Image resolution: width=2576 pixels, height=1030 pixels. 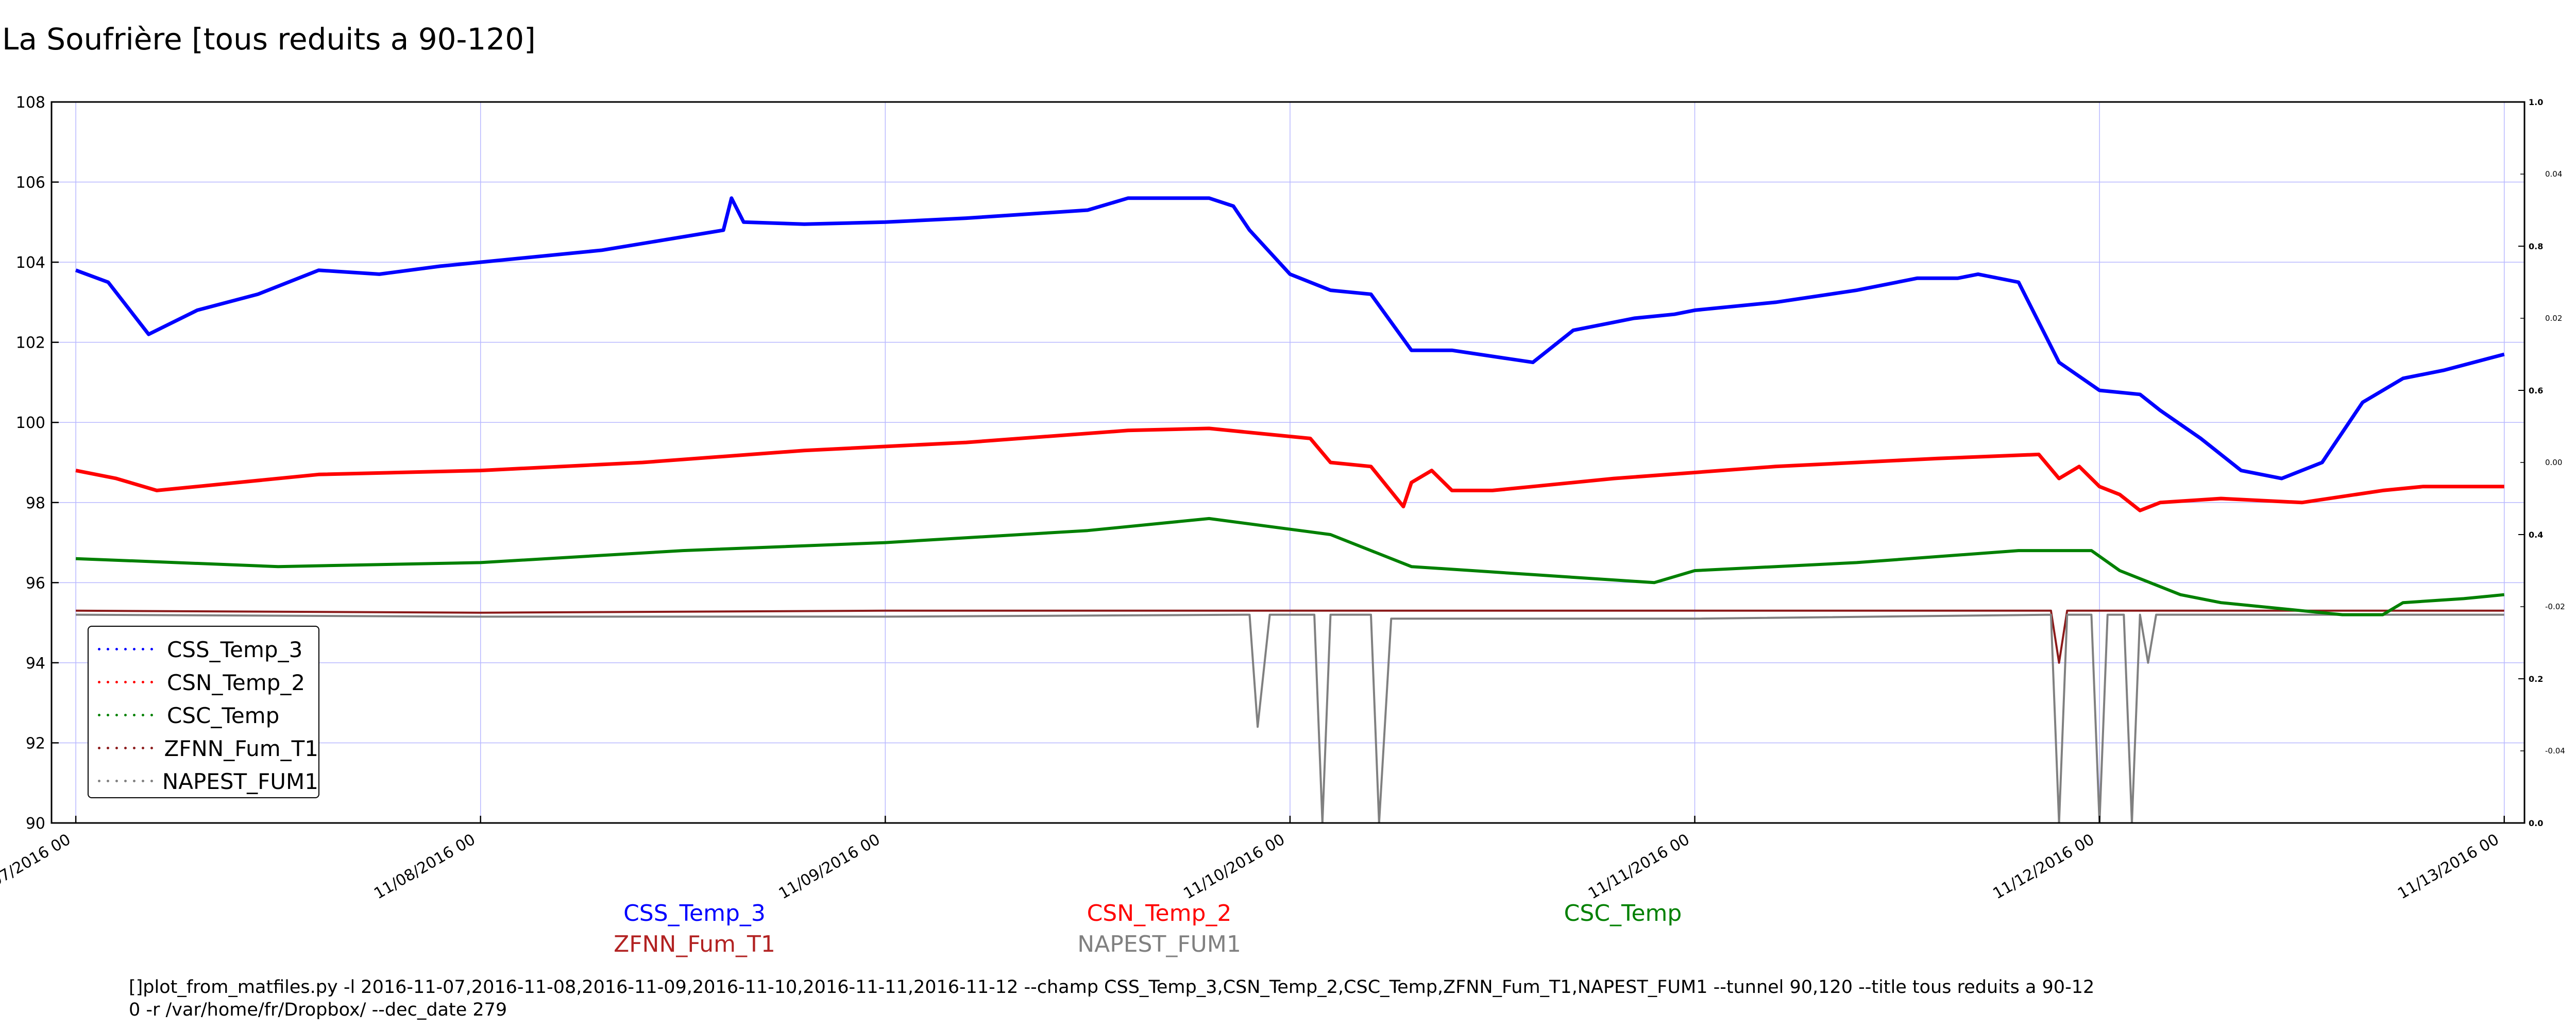 What do you see at coordinates (2536, 823) in the screenshot?
I see `right-tick-label: 0.0` at bounding box center [2536, 823].